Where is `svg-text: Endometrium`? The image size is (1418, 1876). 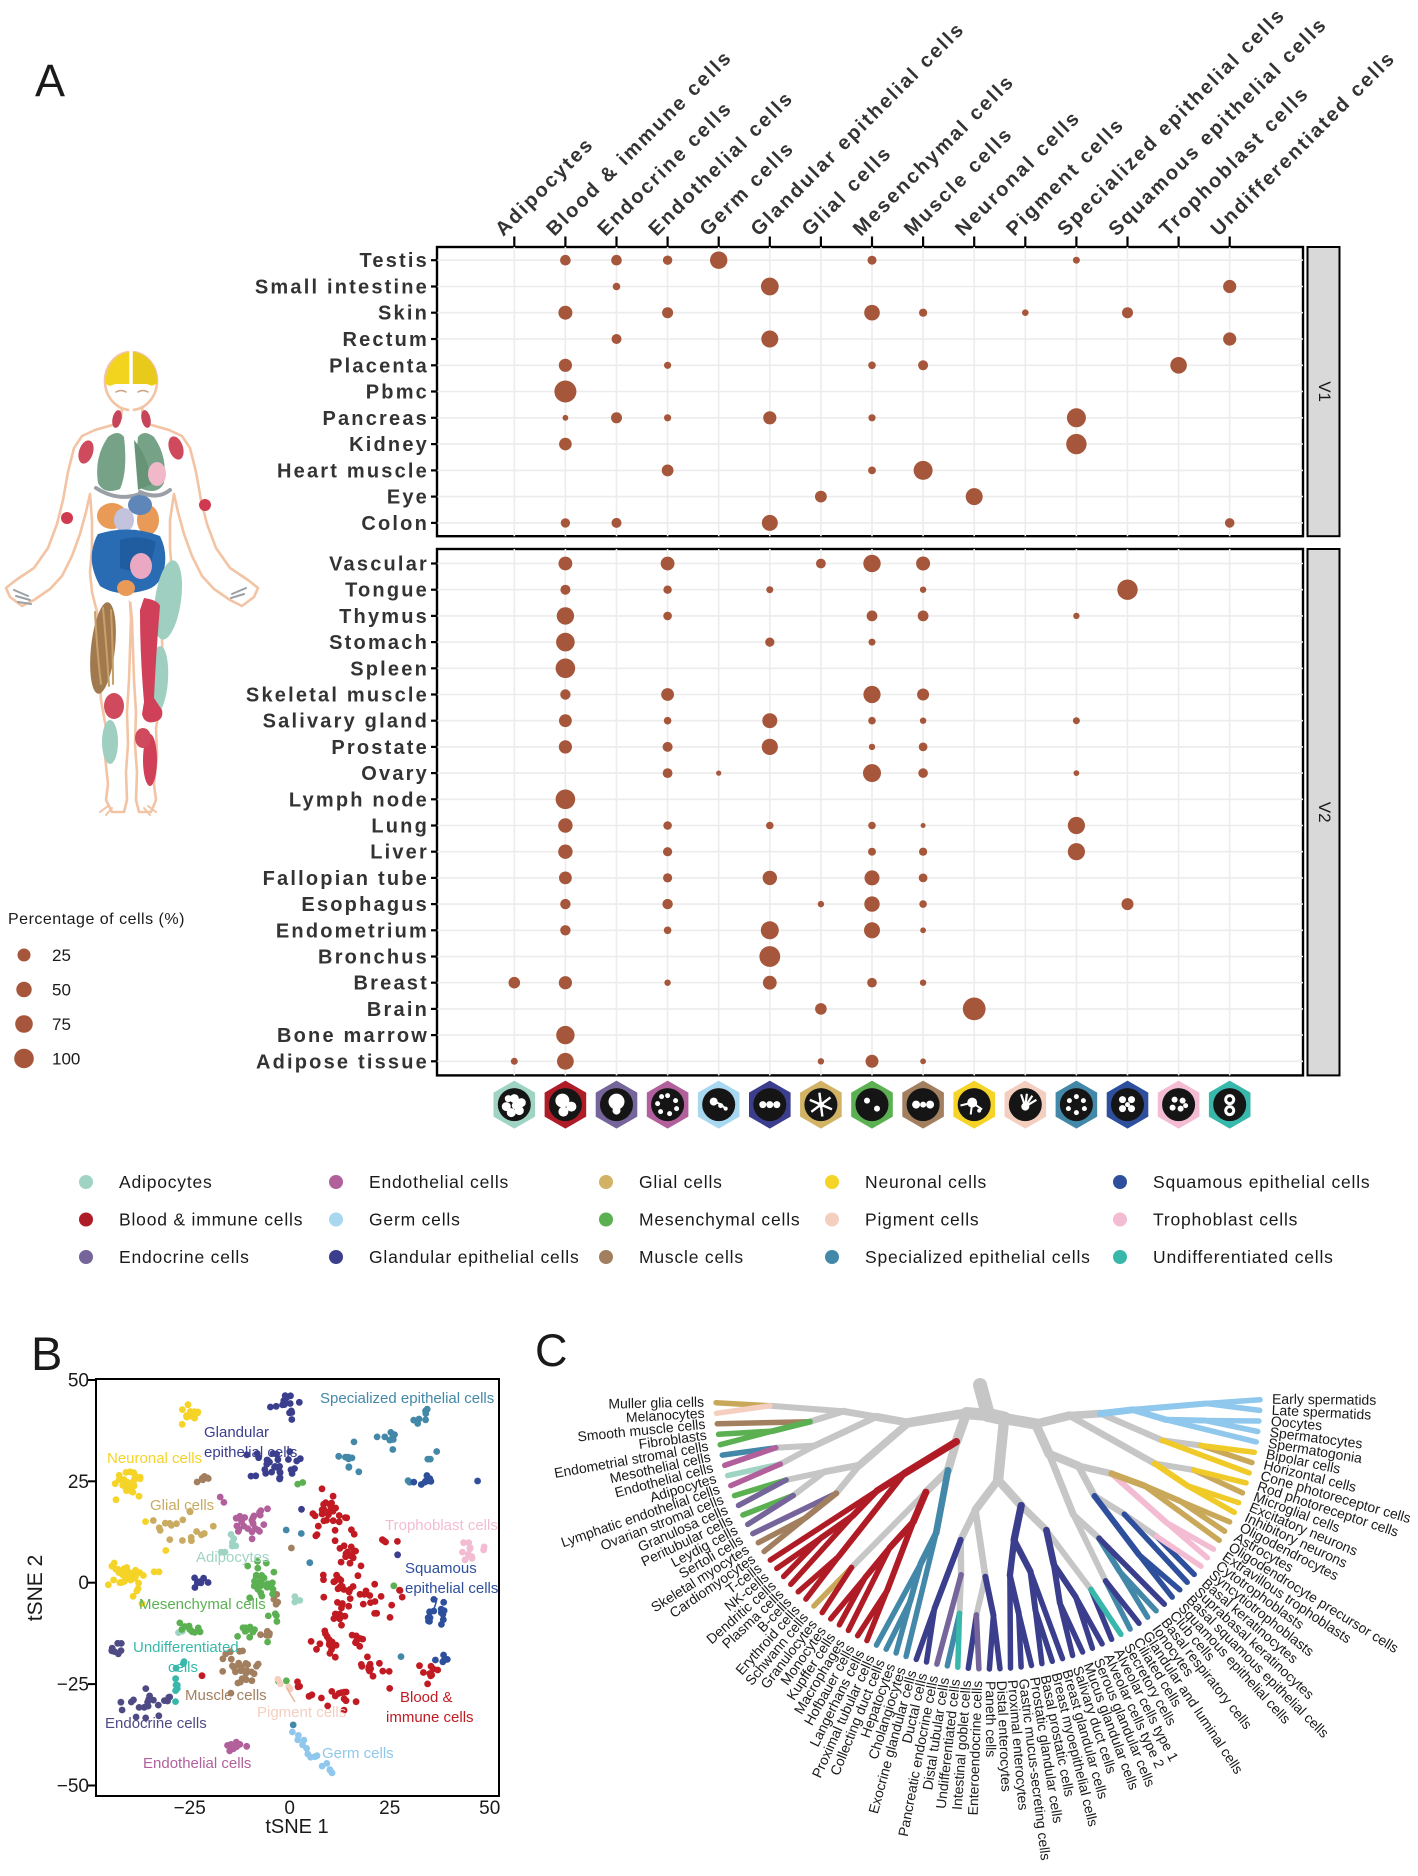
svg-text: Endometrium is located at coordinates (352, 931).